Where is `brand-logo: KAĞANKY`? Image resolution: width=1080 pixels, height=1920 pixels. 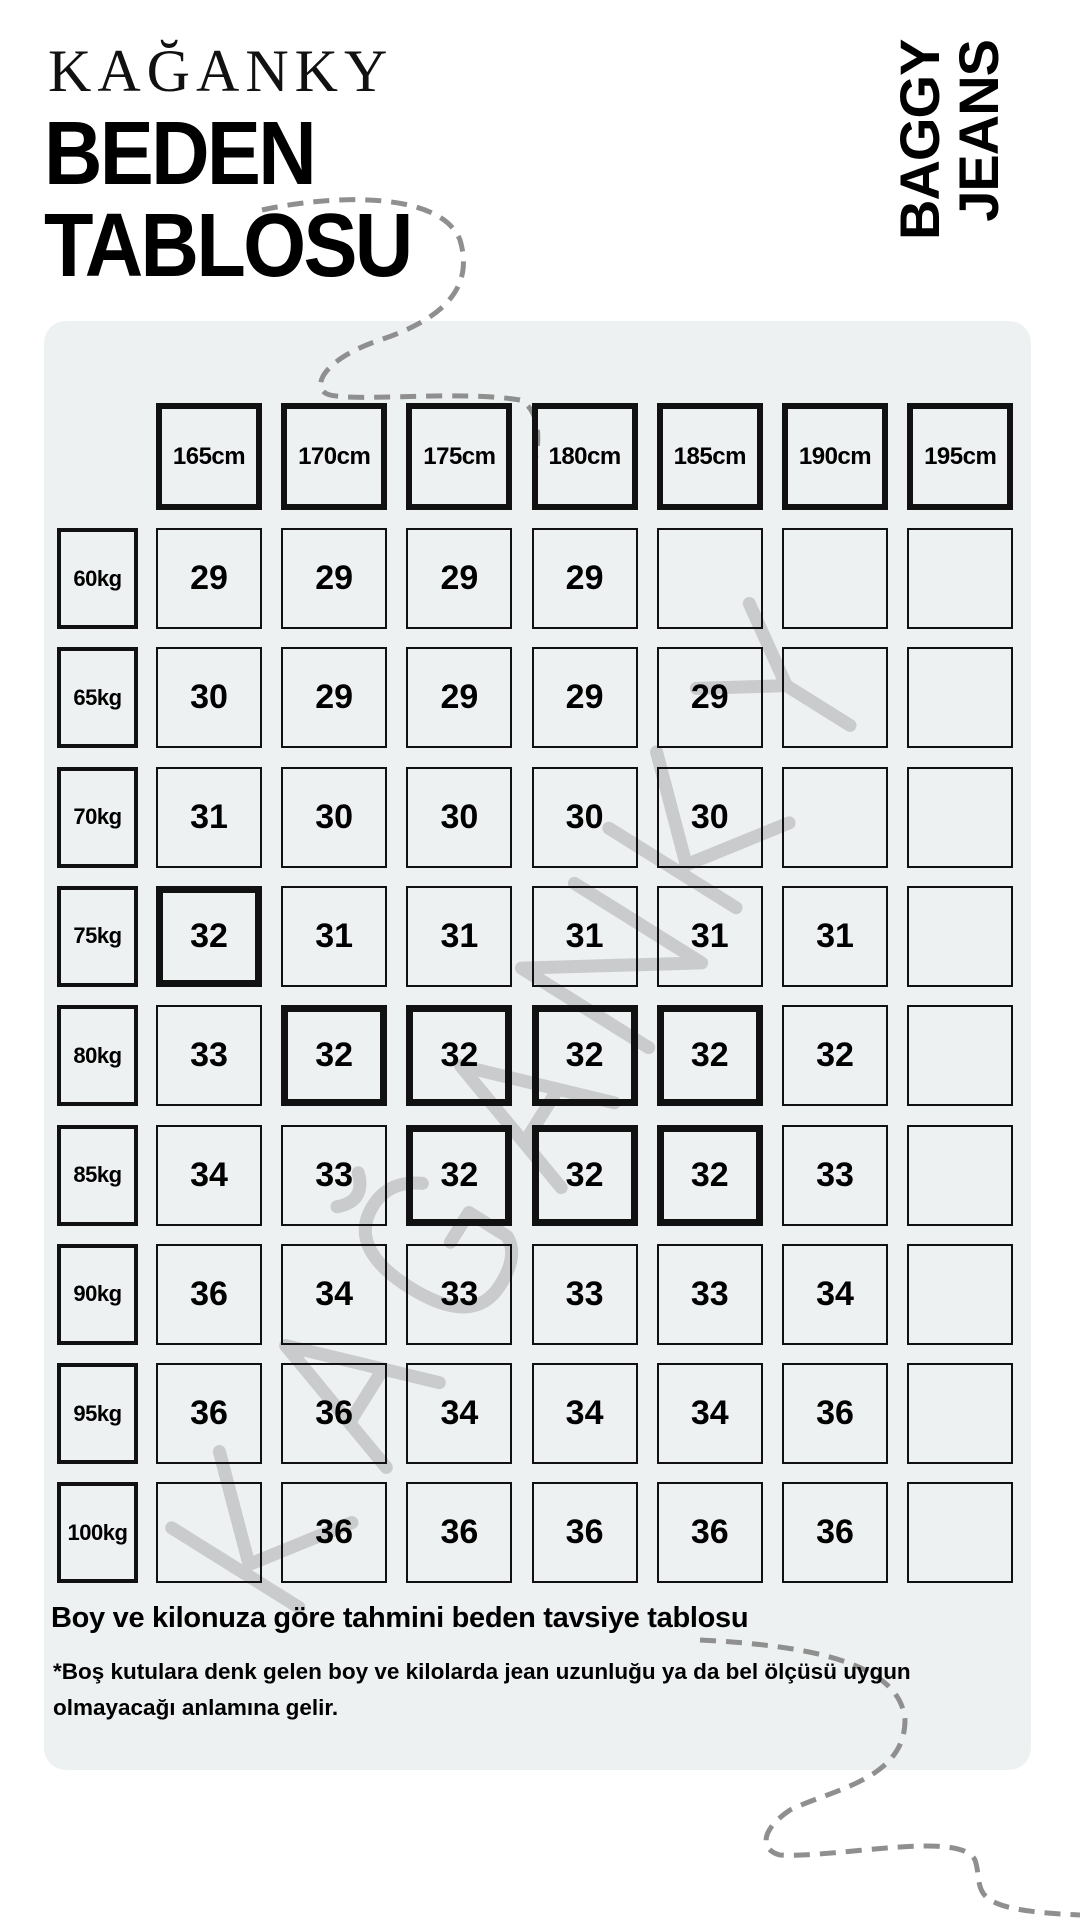
brand-logo: KAĞANKY is located at coordinates (221, 71).